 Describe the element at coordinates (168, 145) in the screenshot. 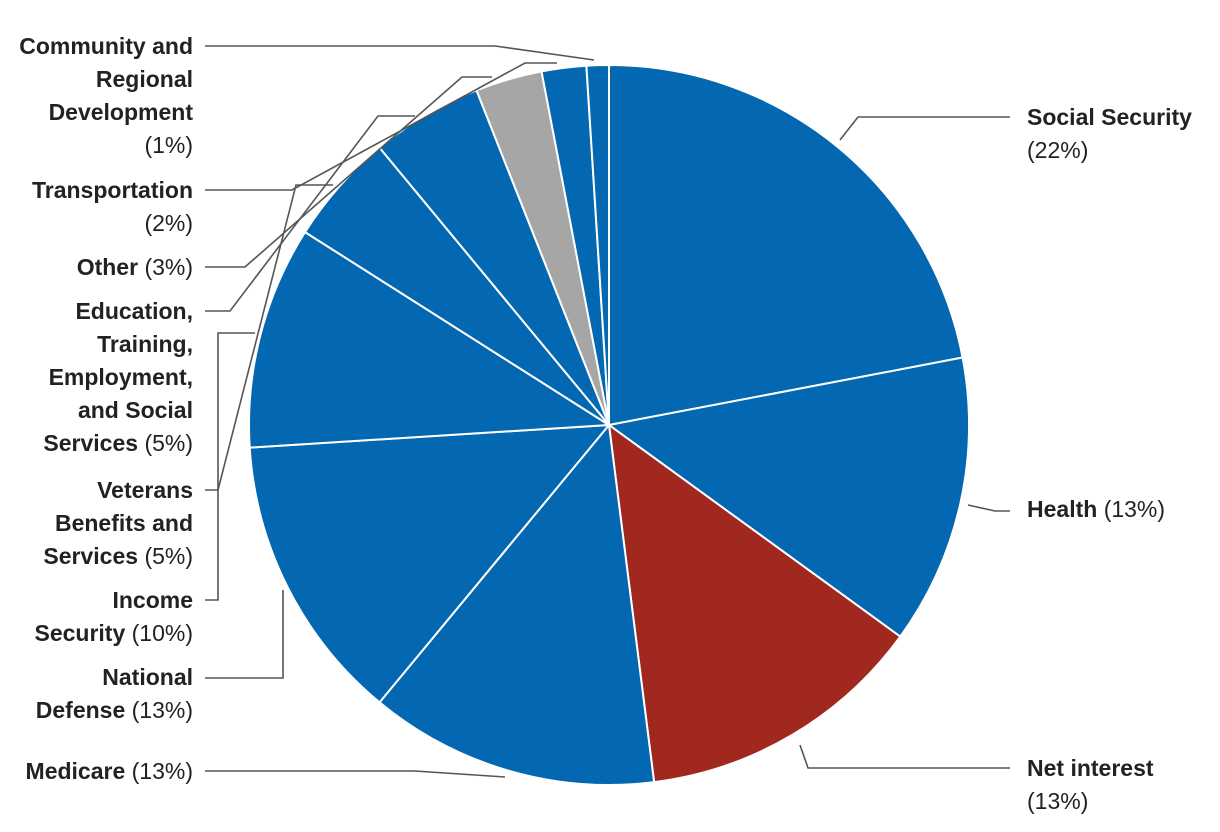

I see `value-label: (1%)` at that location.